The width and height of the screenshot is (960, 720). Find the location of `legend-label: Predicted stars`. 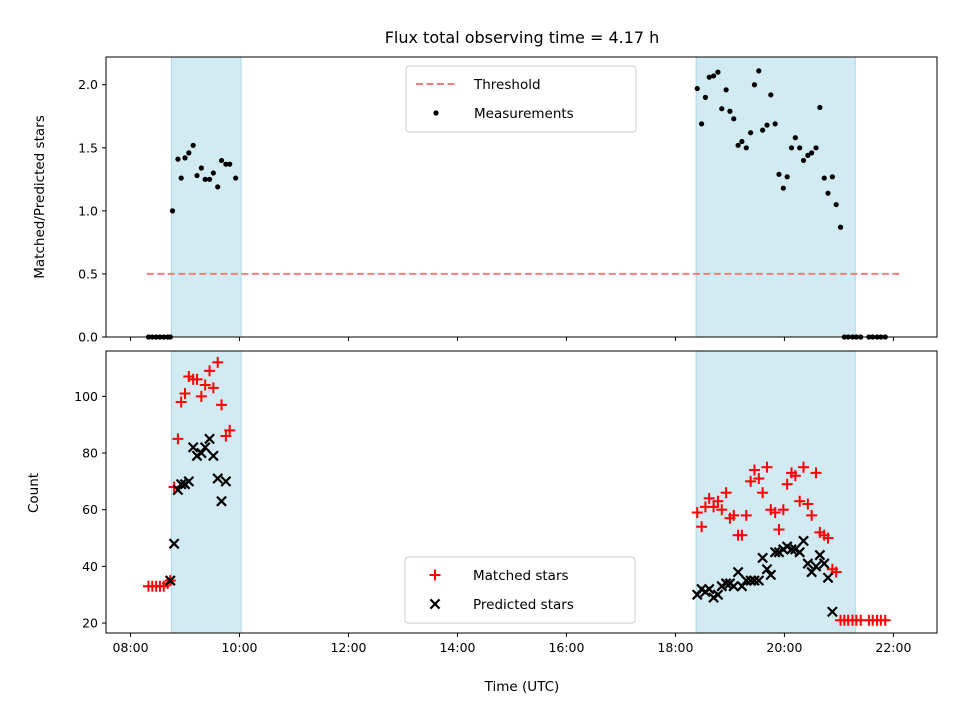

legend-label: Predicted stars is located at coordinates (523, 605).